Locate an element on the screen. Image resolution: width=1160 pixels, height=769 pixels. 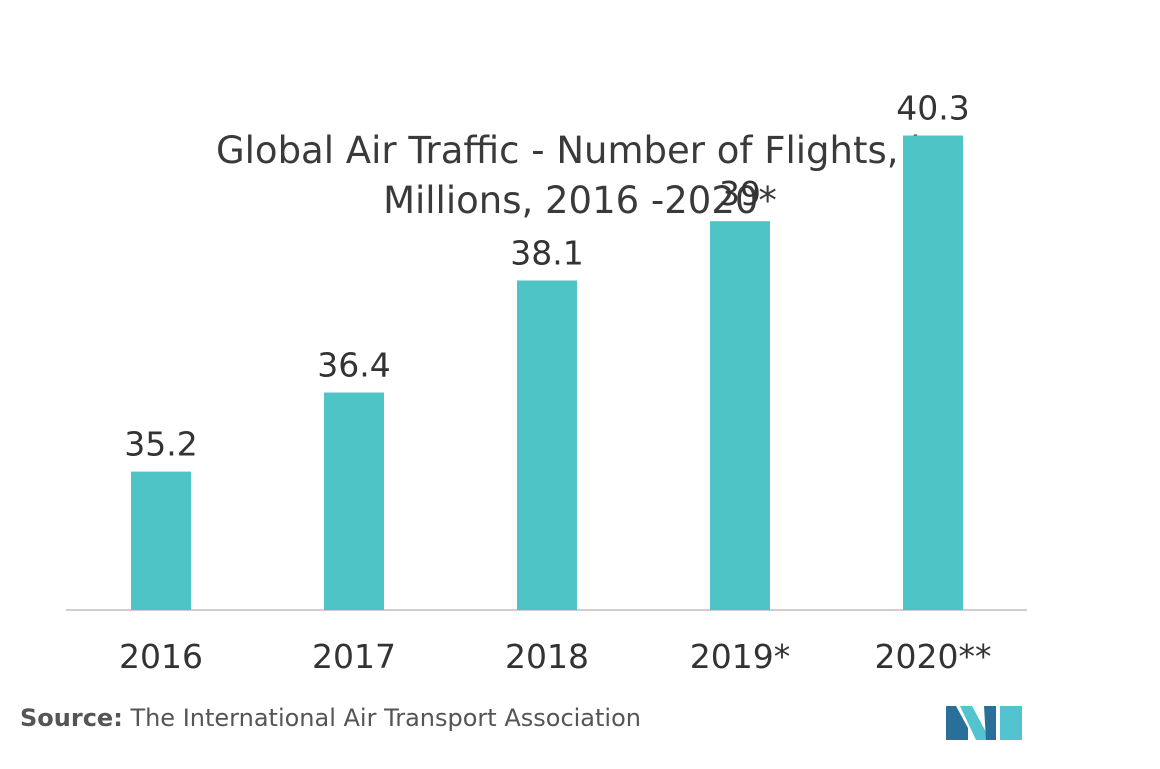
bar-2019 is located at coordinates (740, 415).